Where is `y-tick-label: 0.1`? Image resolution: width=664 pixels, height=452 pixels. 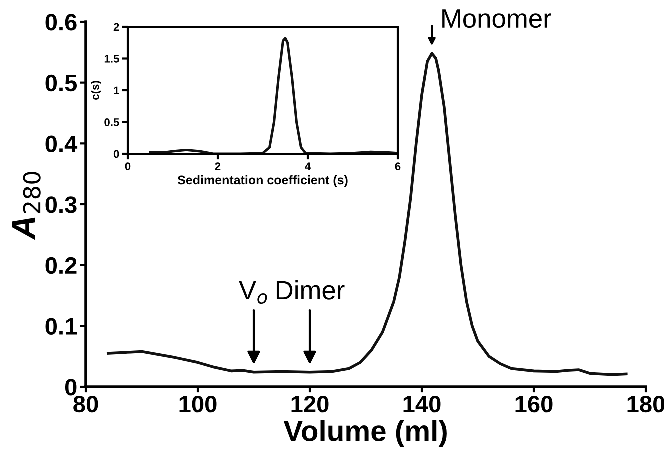 y-tick-label: 0.1 is located at coordinates (62, 326).